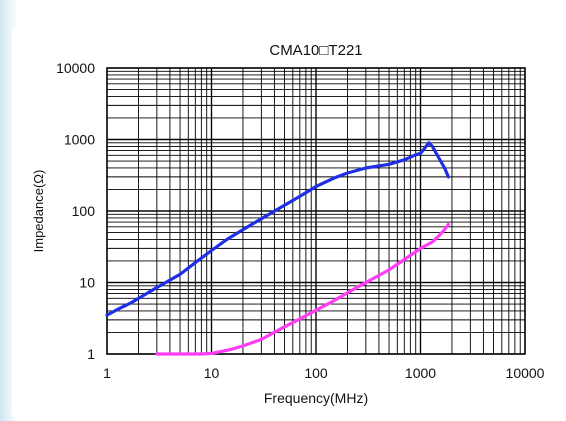  I want to click on y-tick-label: 100, so click(84, 211).